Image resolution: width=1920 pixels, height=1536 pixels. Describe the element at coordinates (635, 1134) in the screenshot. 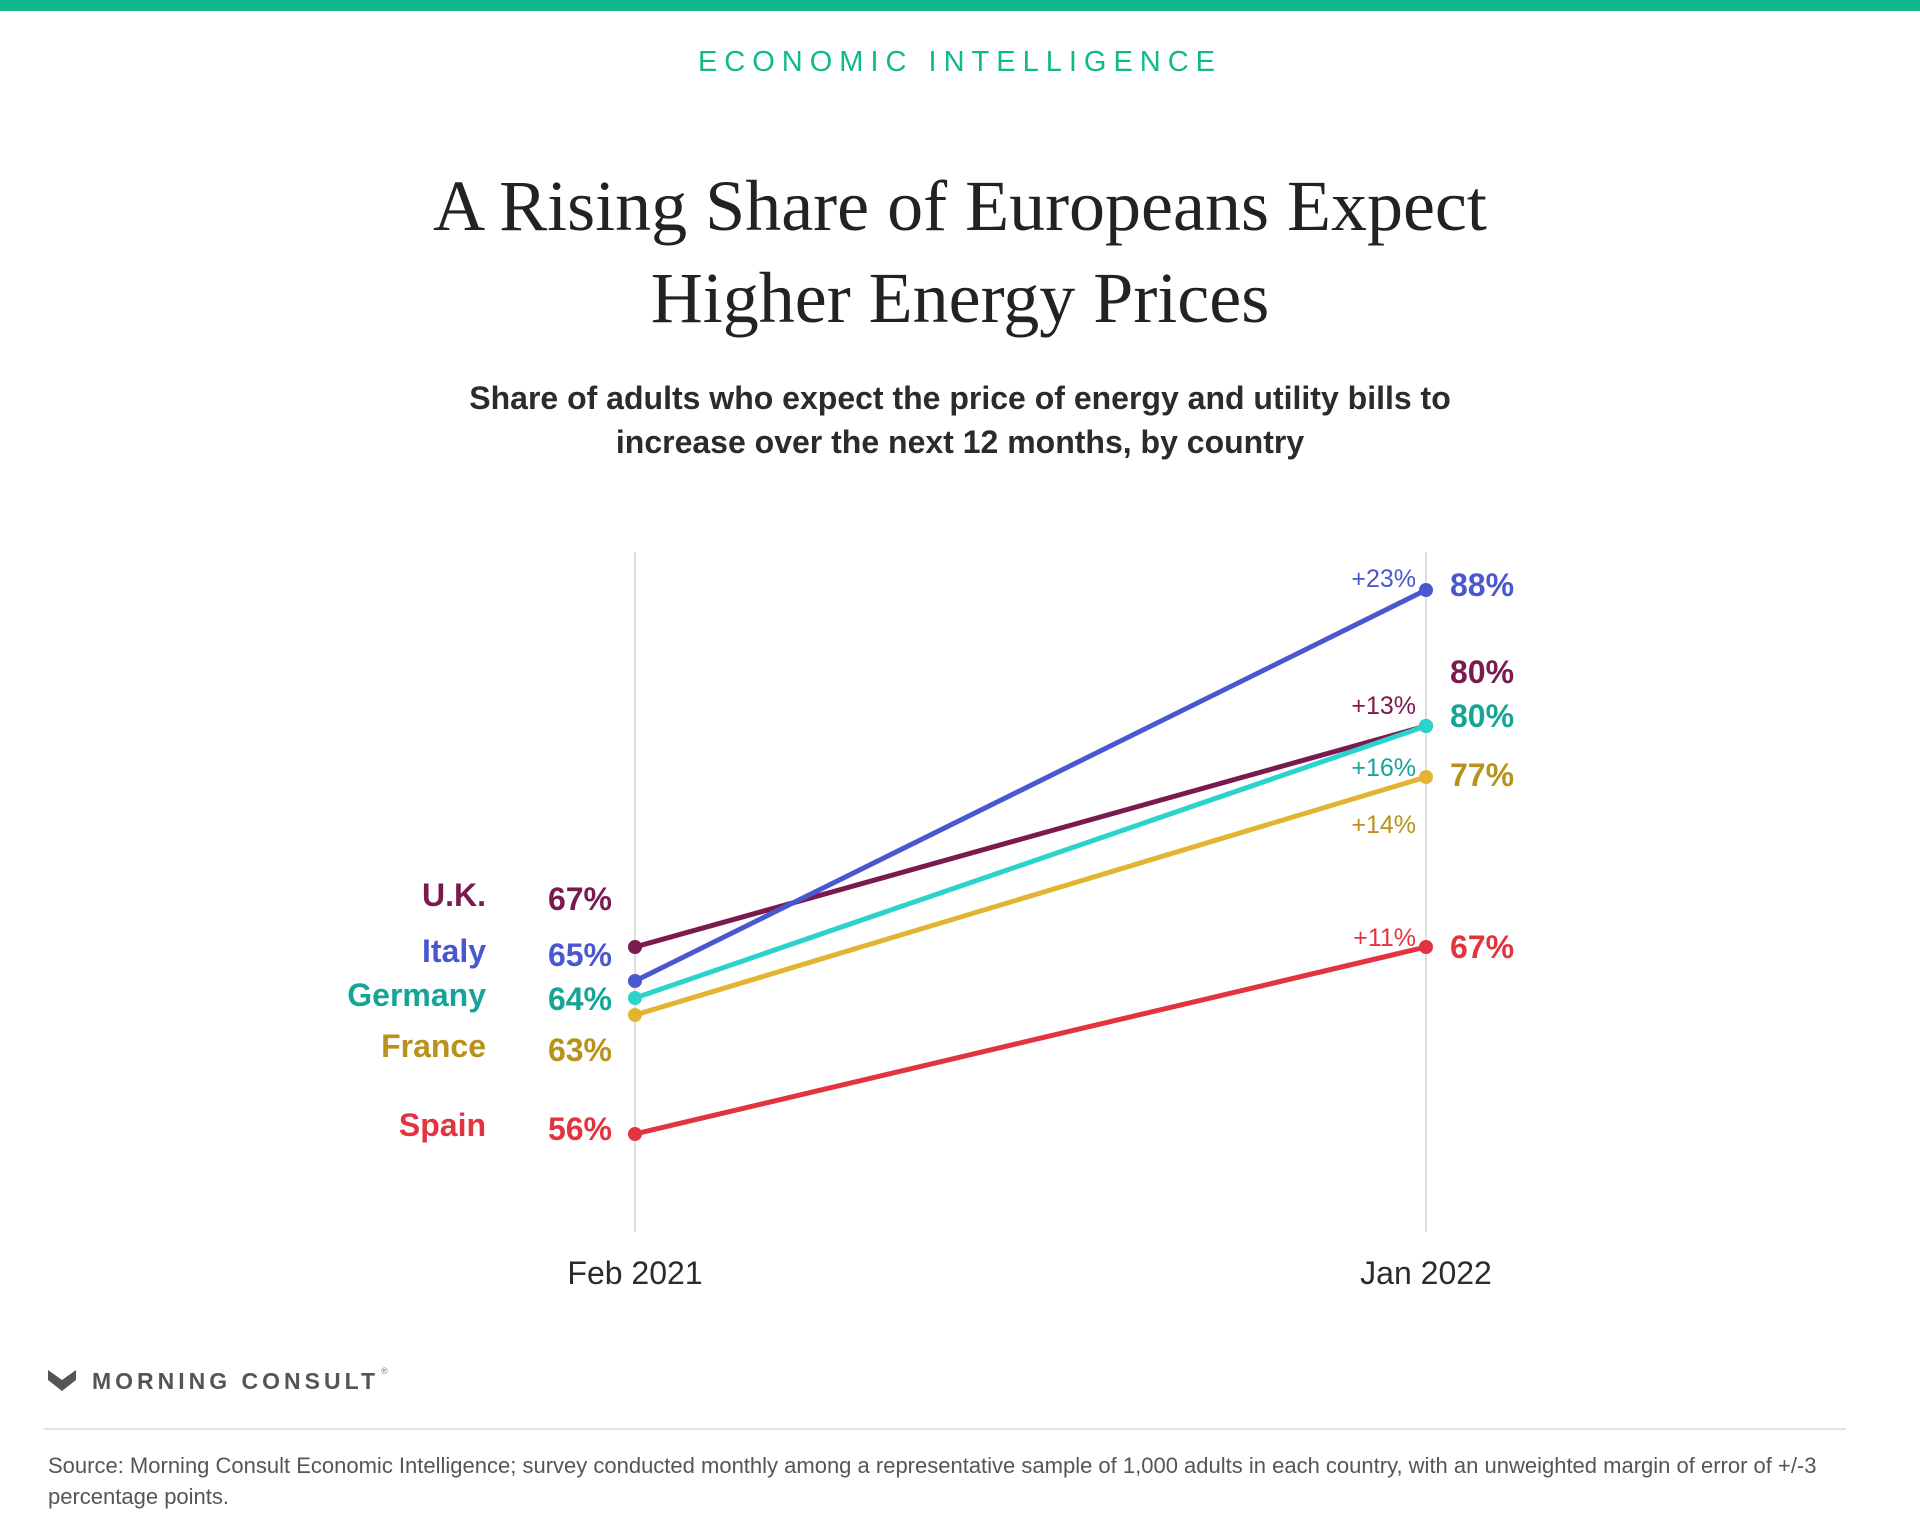

I see `point-start-spain` at that location.